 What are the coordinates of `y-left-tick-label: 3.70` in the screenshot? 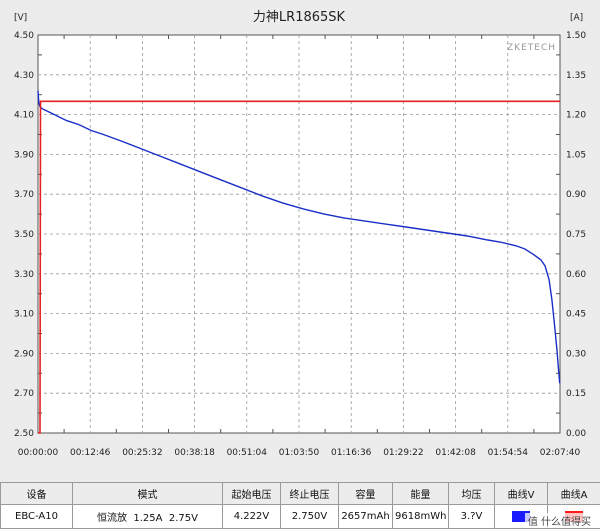 It's located at (24, 195).